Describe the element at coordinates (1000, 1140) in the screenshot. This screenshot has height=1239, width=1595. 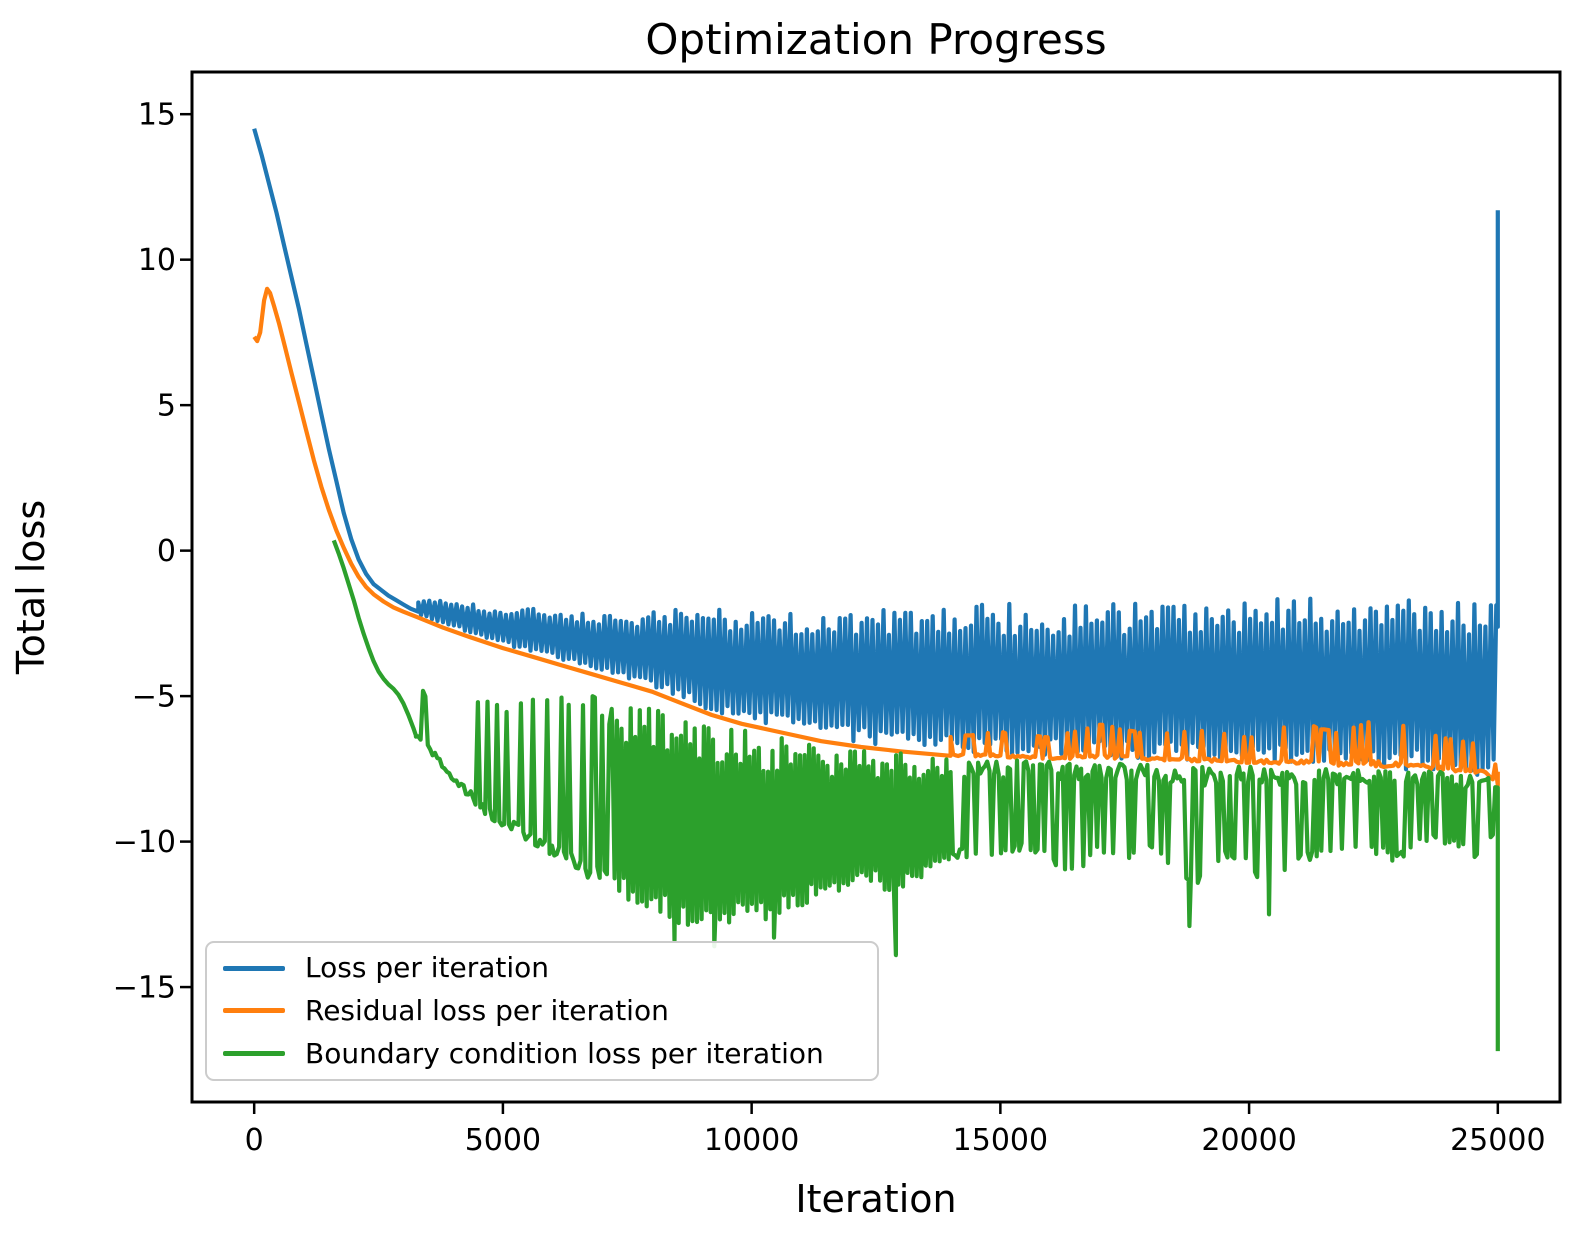
I see `x-tick-label: 15000` at that location.